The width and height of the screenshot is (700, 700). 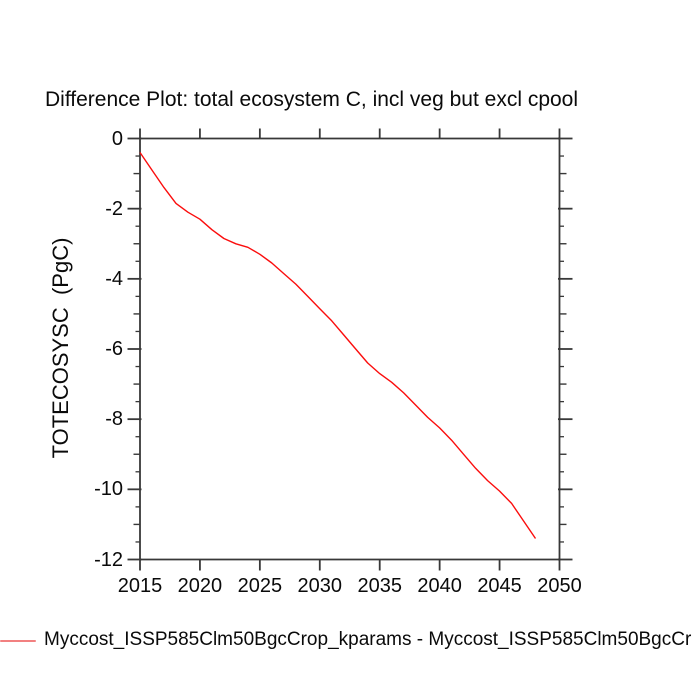 I want to click on y-tick-label: -10, so click(x=108, y=489).